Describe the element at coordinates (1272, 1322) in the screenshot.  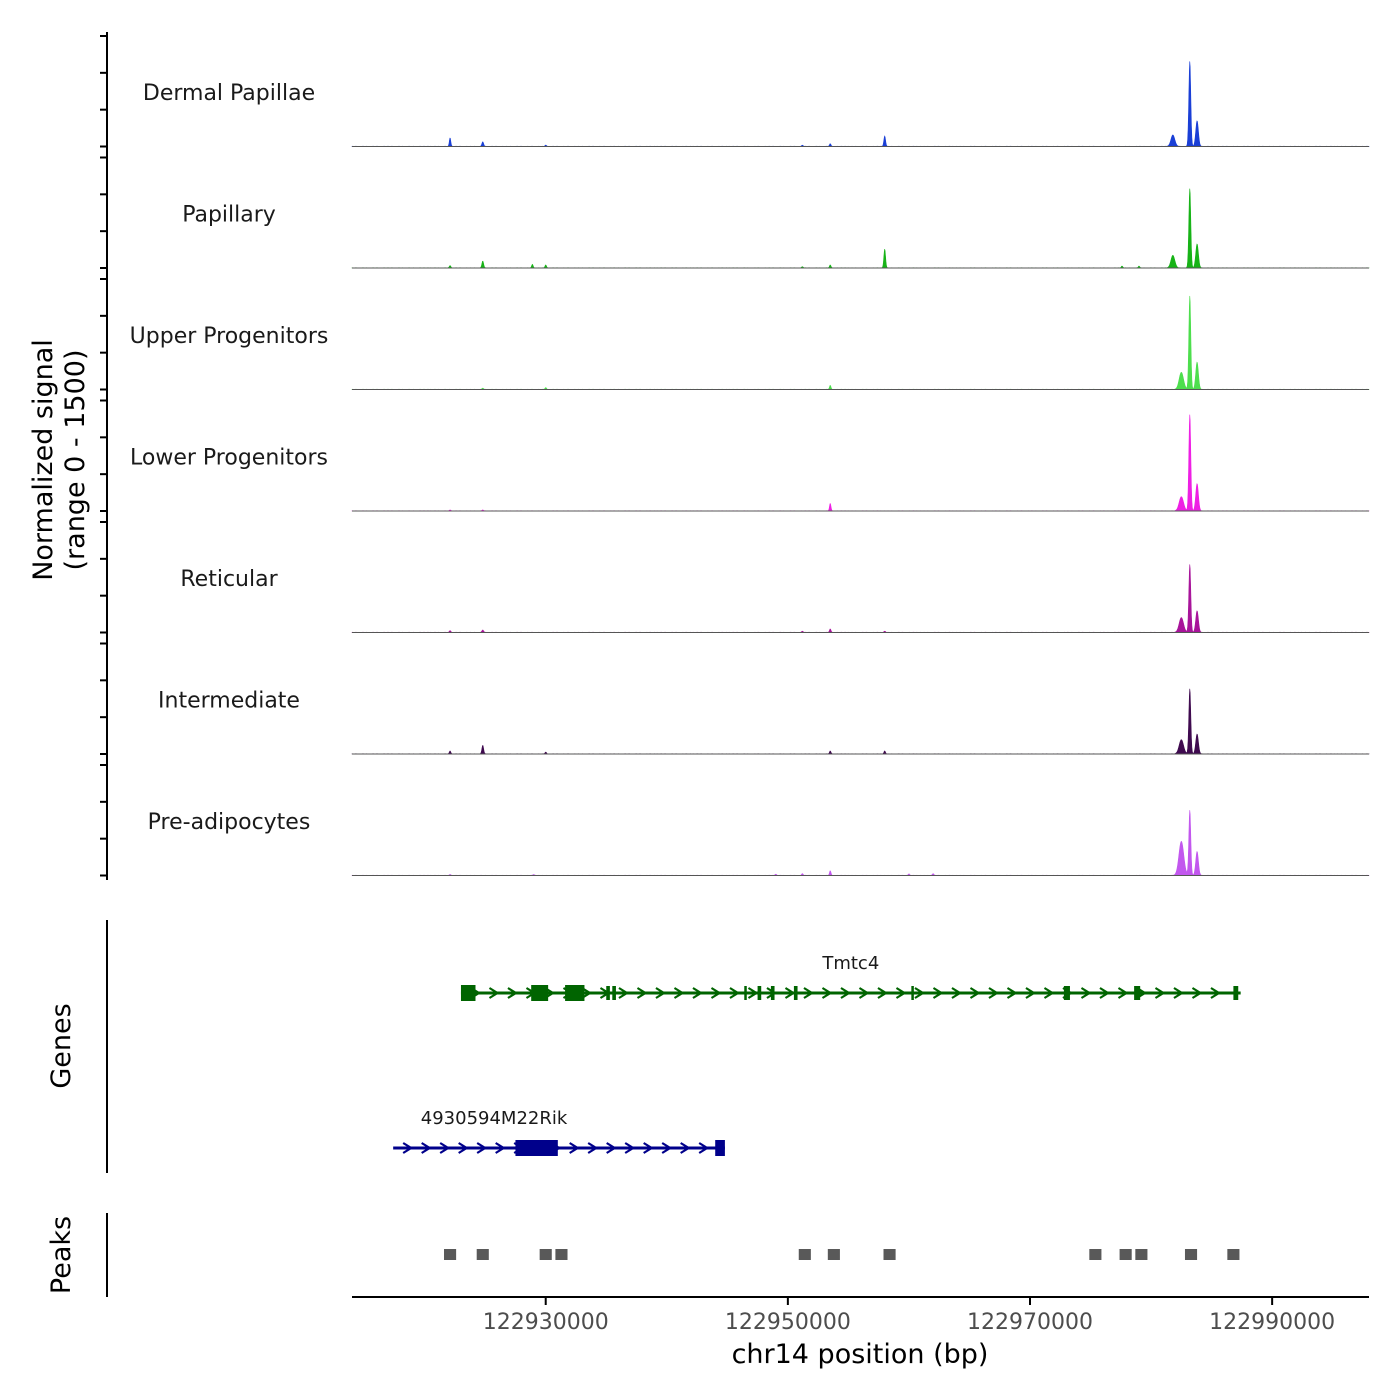
I see `x-tick-label: 122990000` at that location.